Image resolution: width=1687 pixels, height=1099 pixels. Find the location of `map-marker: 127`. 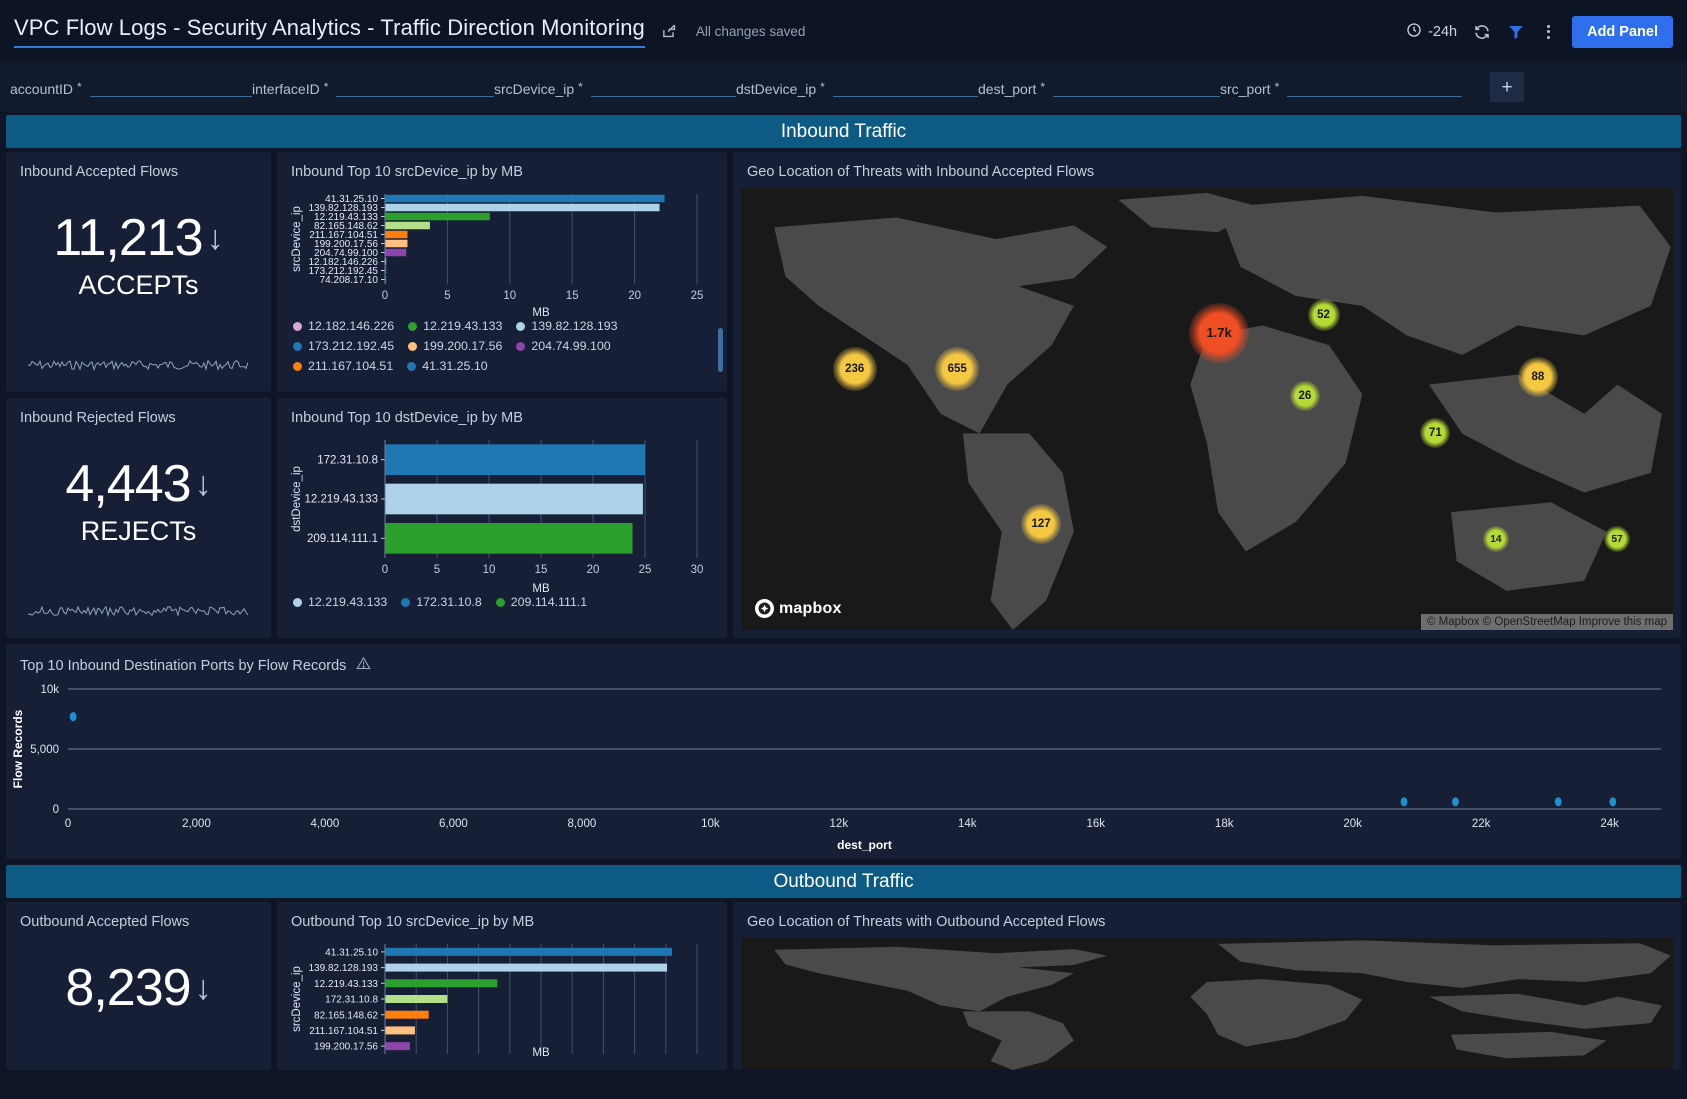

map-marker: 127 is located at coordinates (1041, 523).